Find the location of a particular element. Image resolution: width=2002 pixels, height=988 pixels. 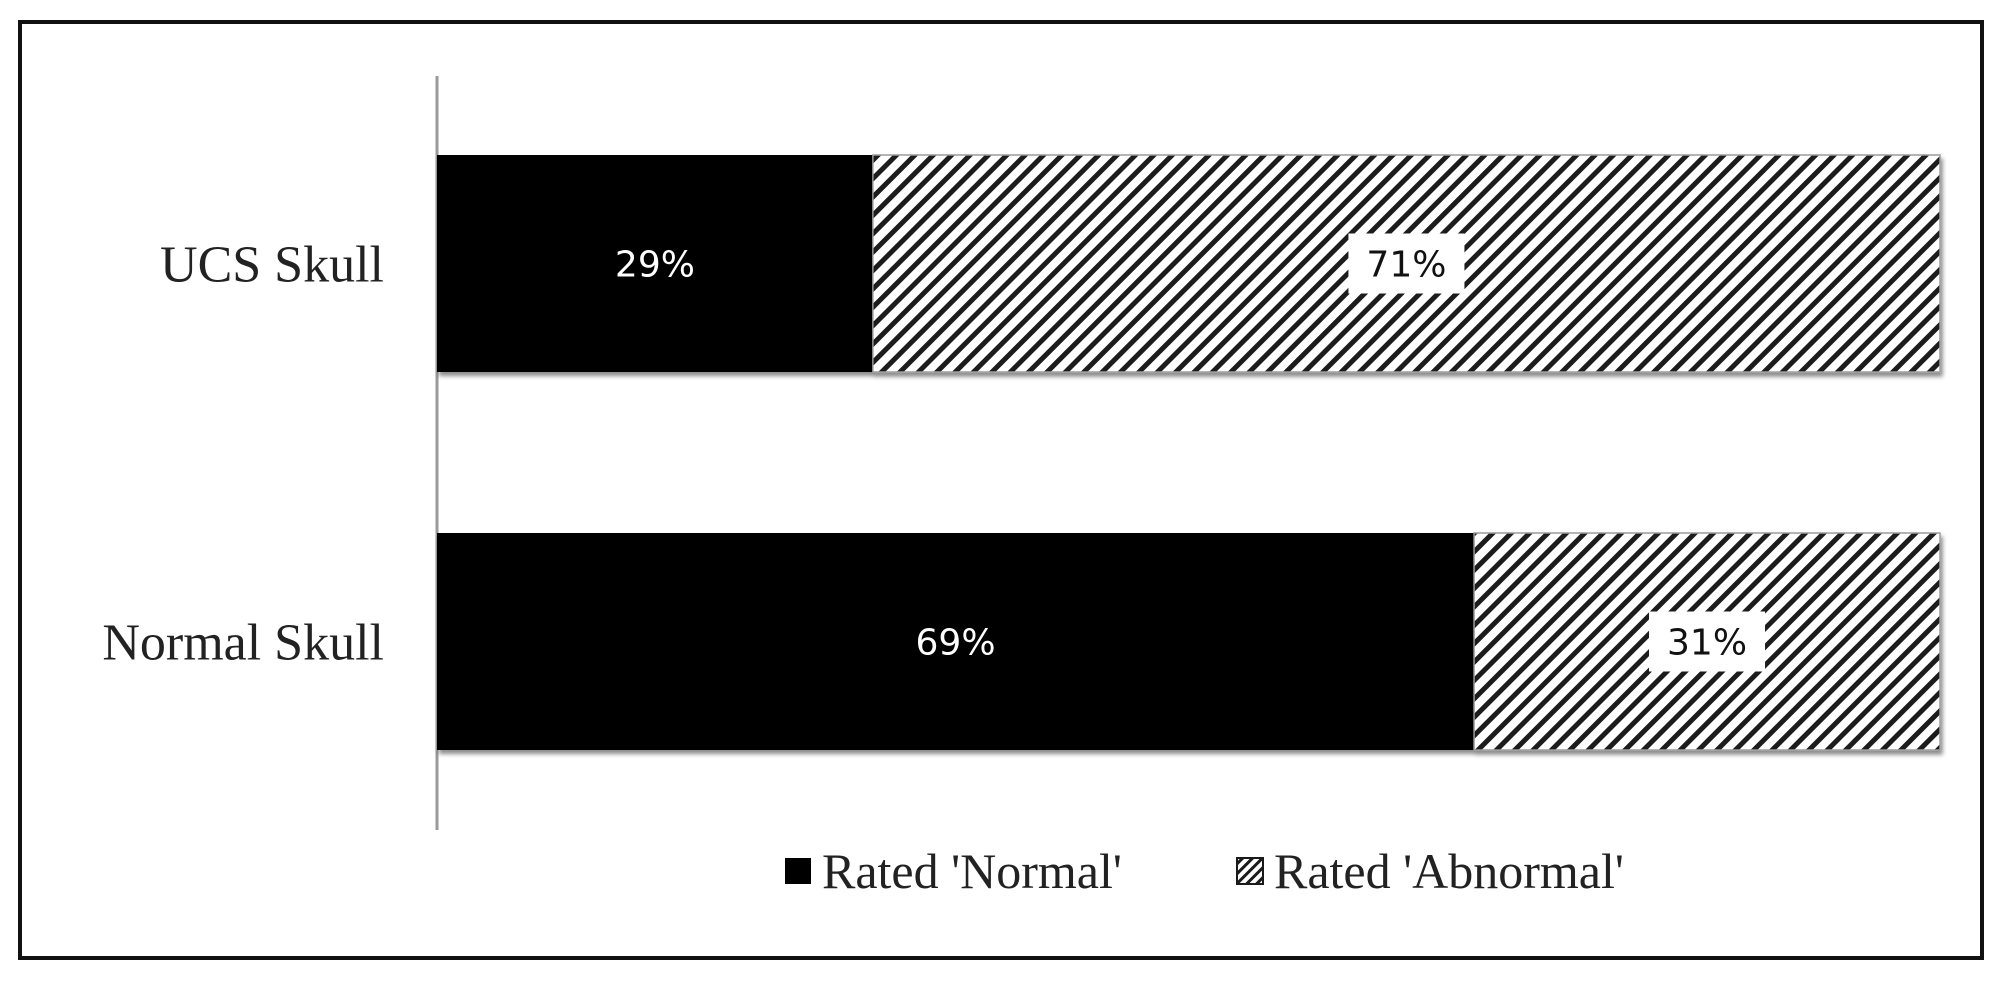

legend-label-rated-abnormal: Rated 'Abnormal' is located at coordinates (1449, 871).